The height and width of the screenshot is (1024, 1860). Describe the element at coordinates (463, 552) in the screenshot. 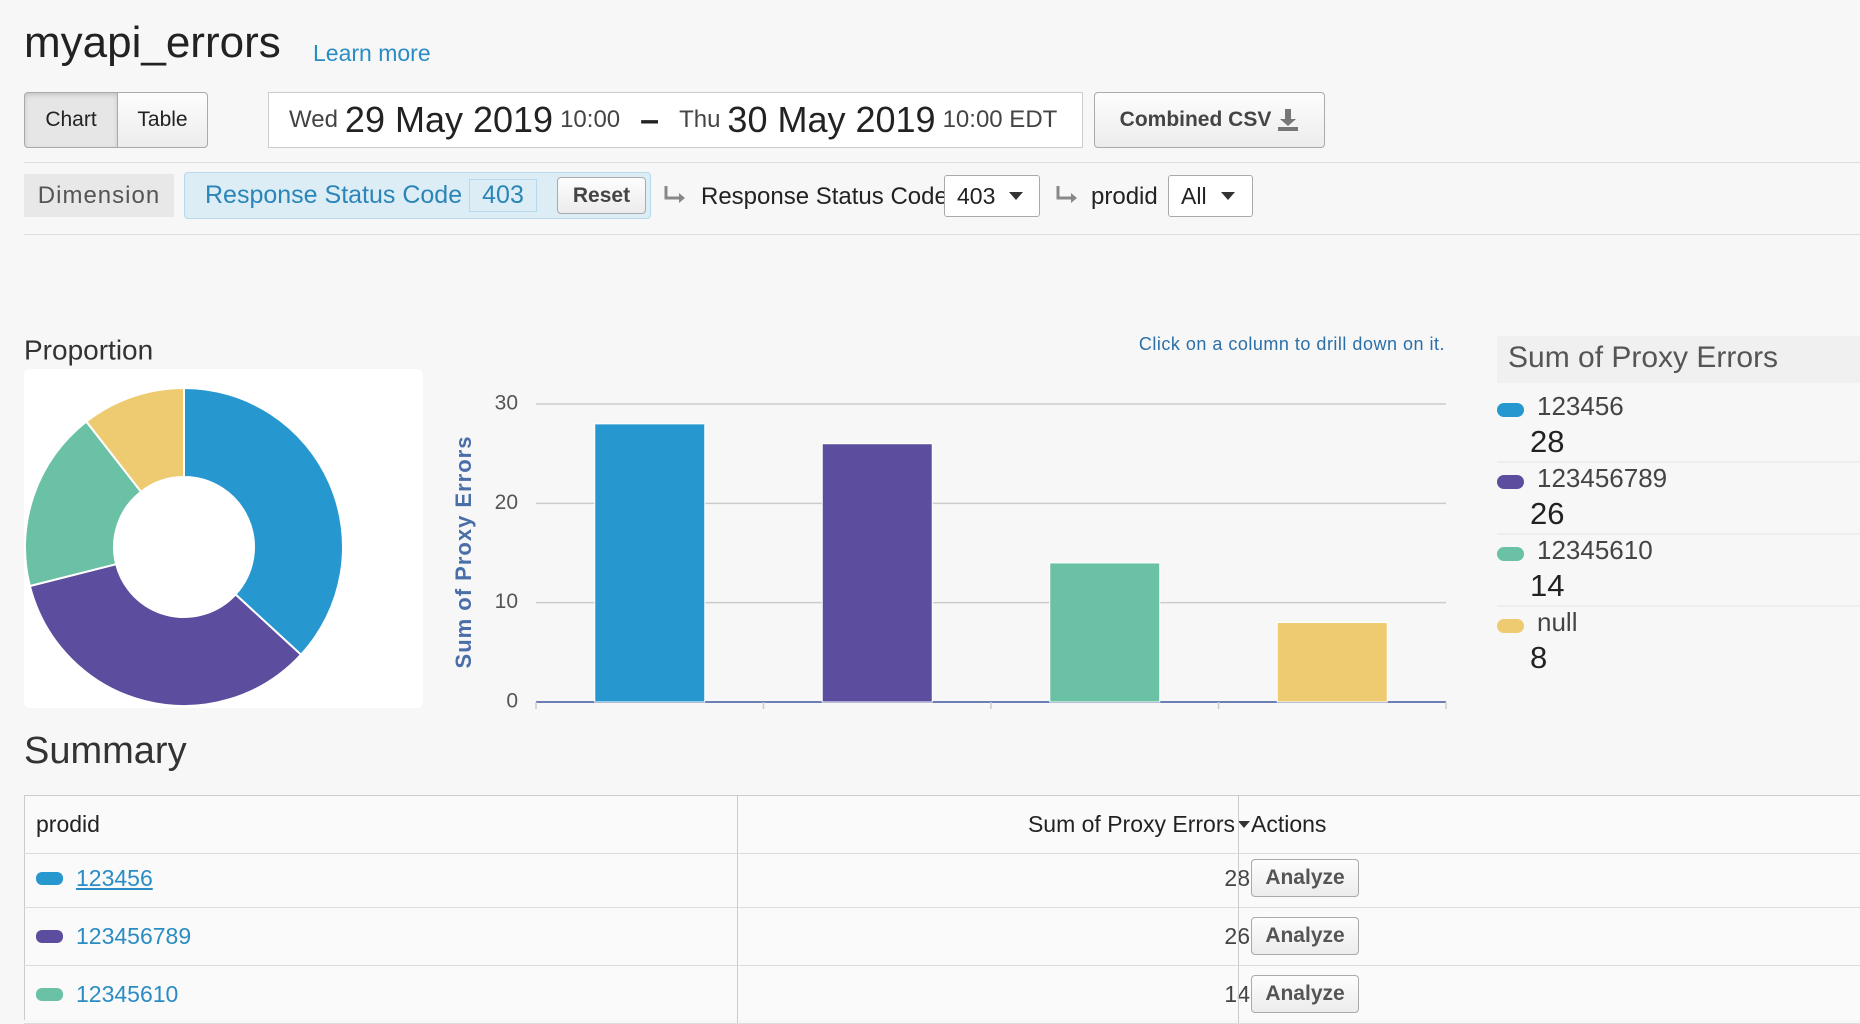

I see `y-axis-label: Sum of Proxy Errors` at that location.